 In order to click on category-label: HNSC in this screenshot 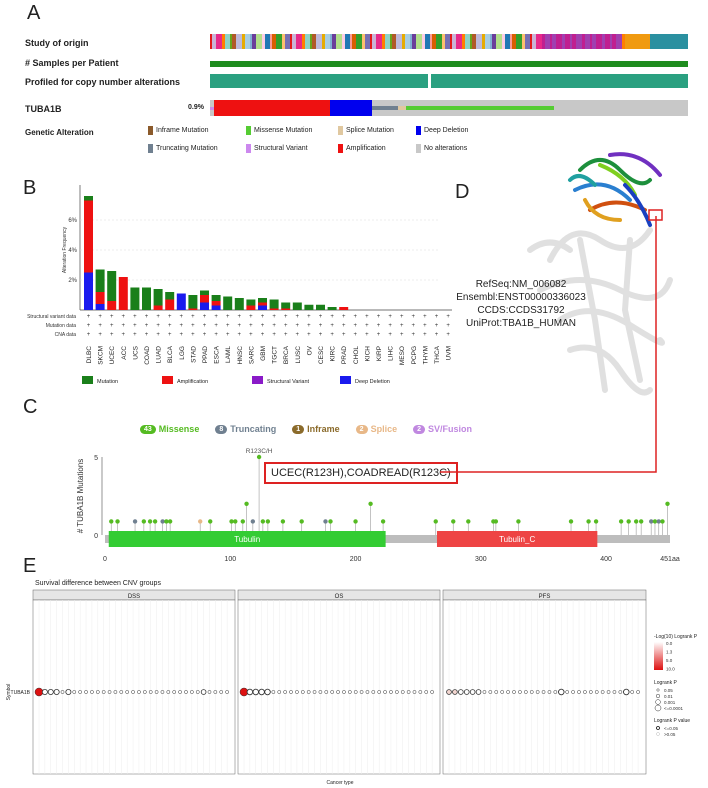, I will do `click(240, 355)`.